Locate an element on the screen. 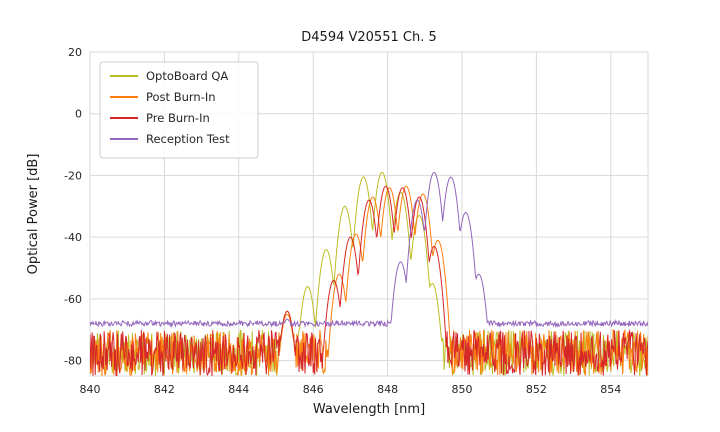 The image size is (720, 432). chart-title: D4594 V20551 Ch. 5 is located at coordinates (369, 37).